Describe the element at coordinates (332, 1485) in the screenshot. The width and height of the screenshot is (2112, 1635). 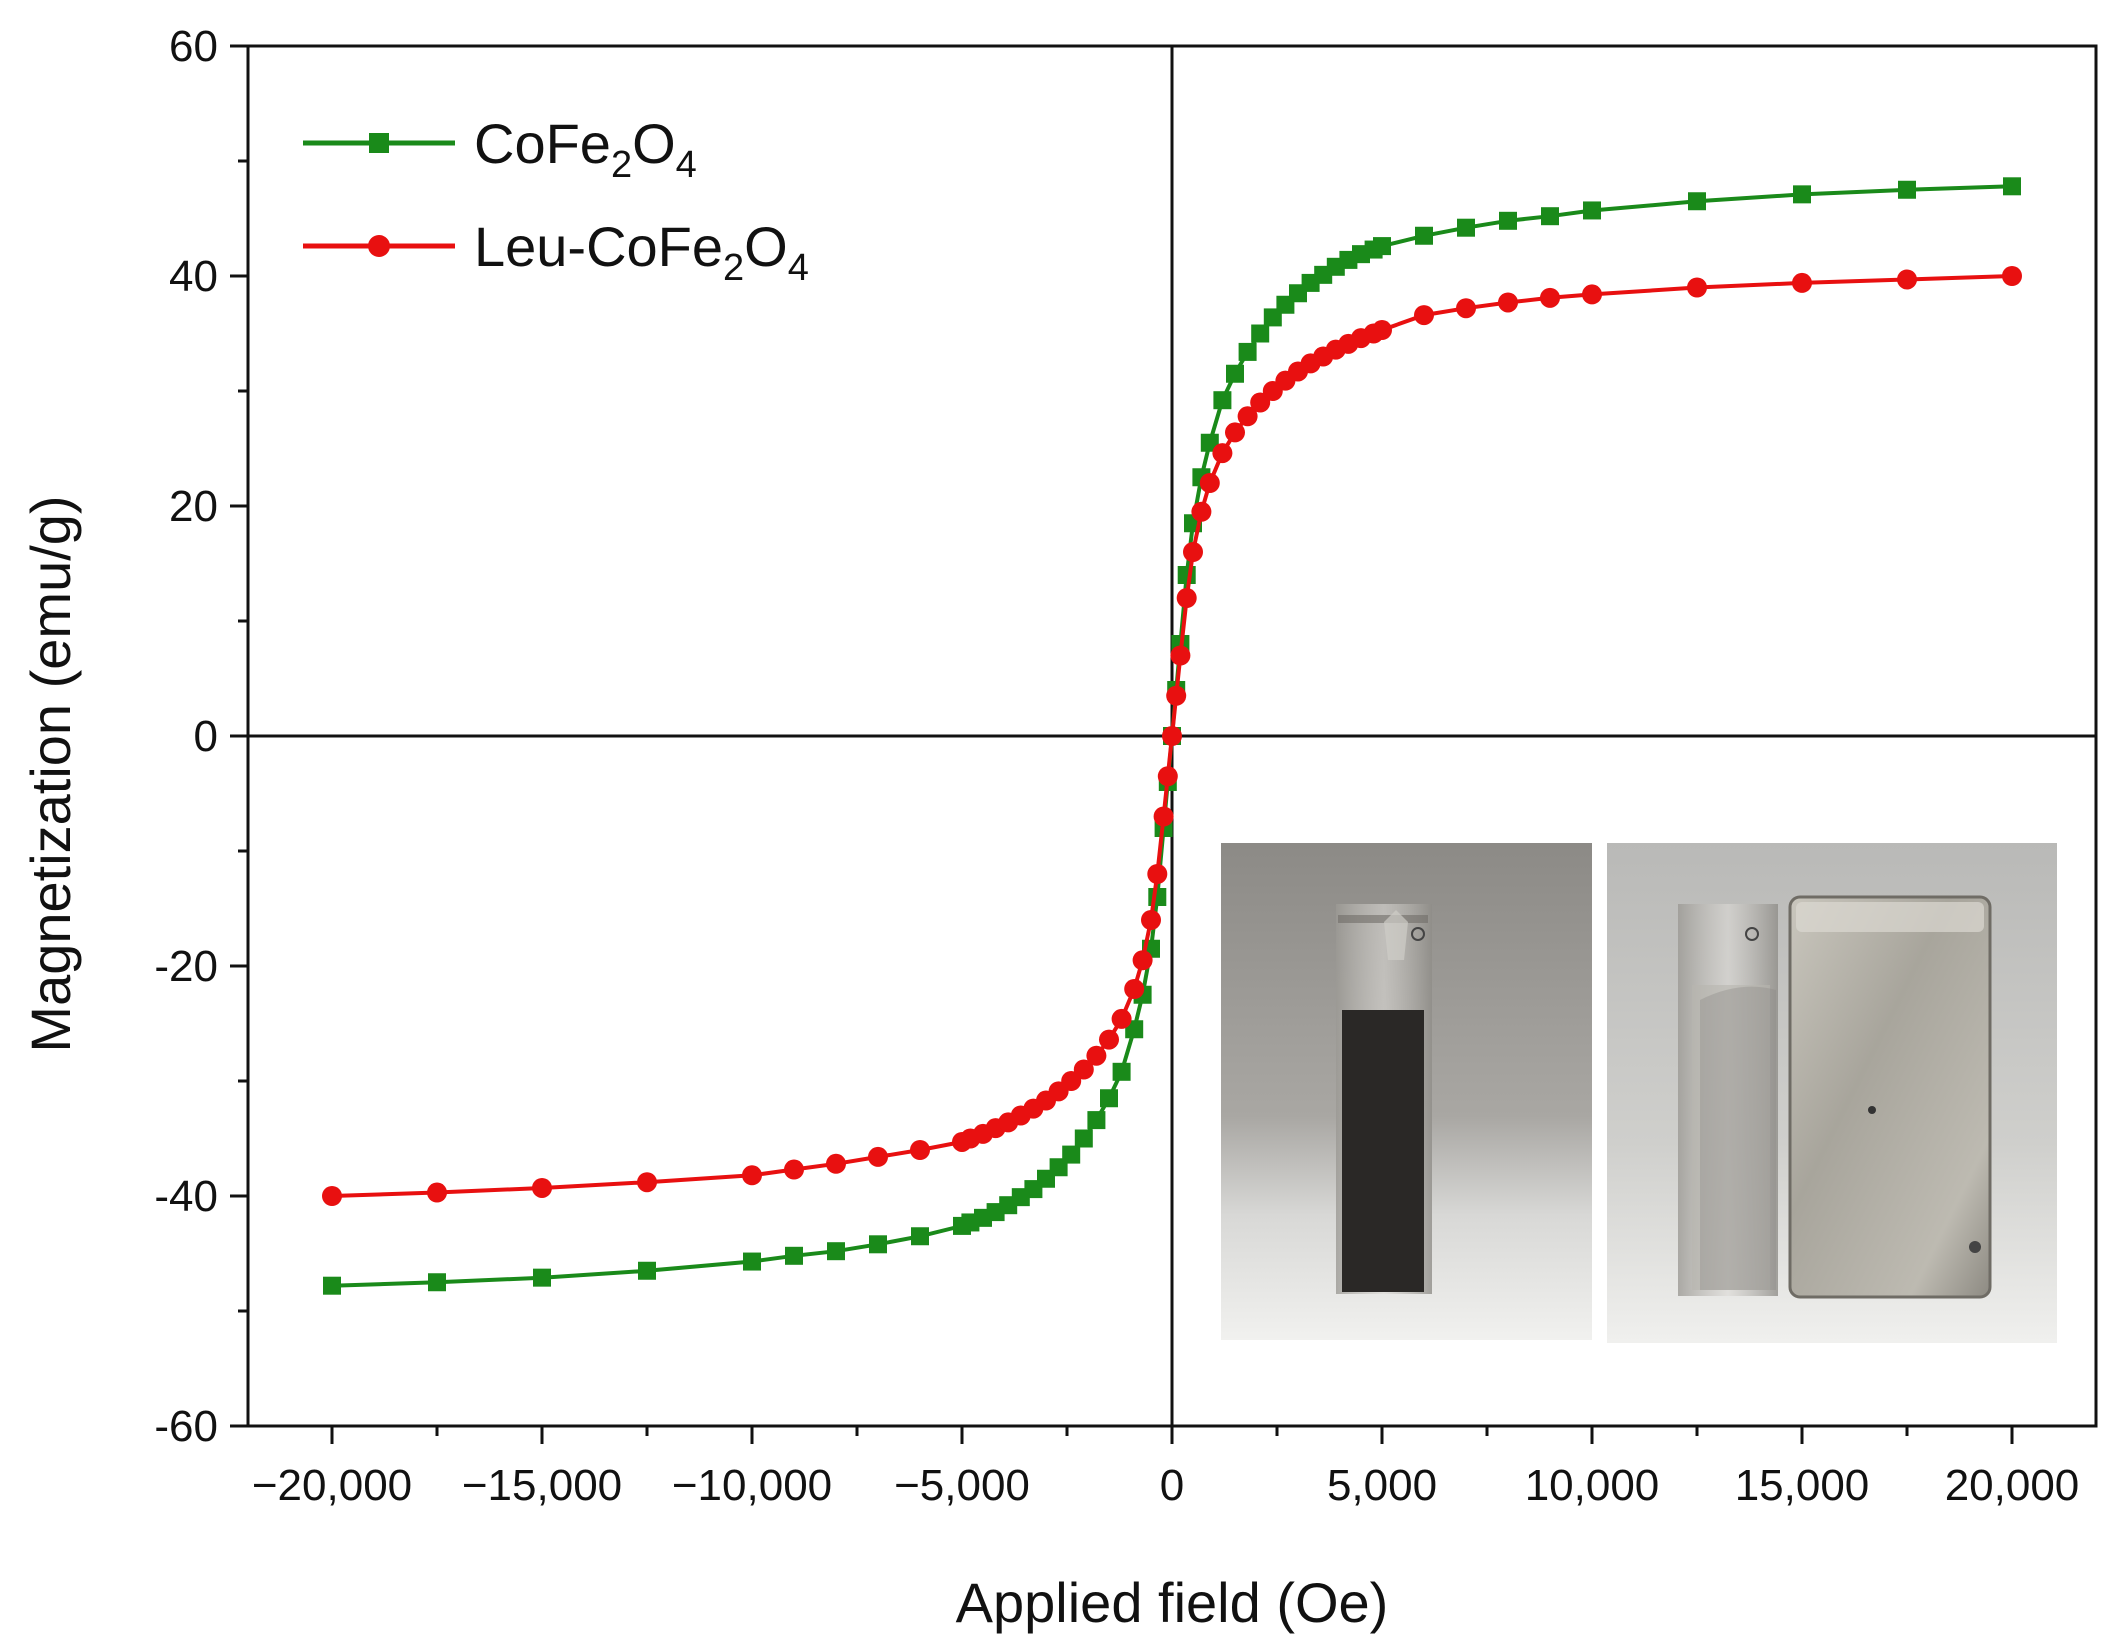
I see `x-tick-label: −20,000` at that location.